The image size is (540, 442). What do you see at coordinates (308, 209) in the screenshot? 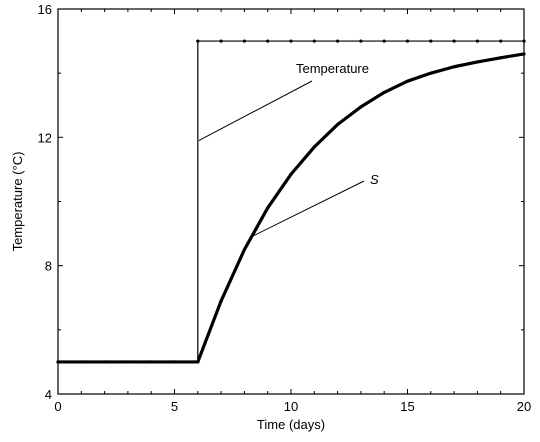
I see `s-leader-line` at bounding box center [308, 209].